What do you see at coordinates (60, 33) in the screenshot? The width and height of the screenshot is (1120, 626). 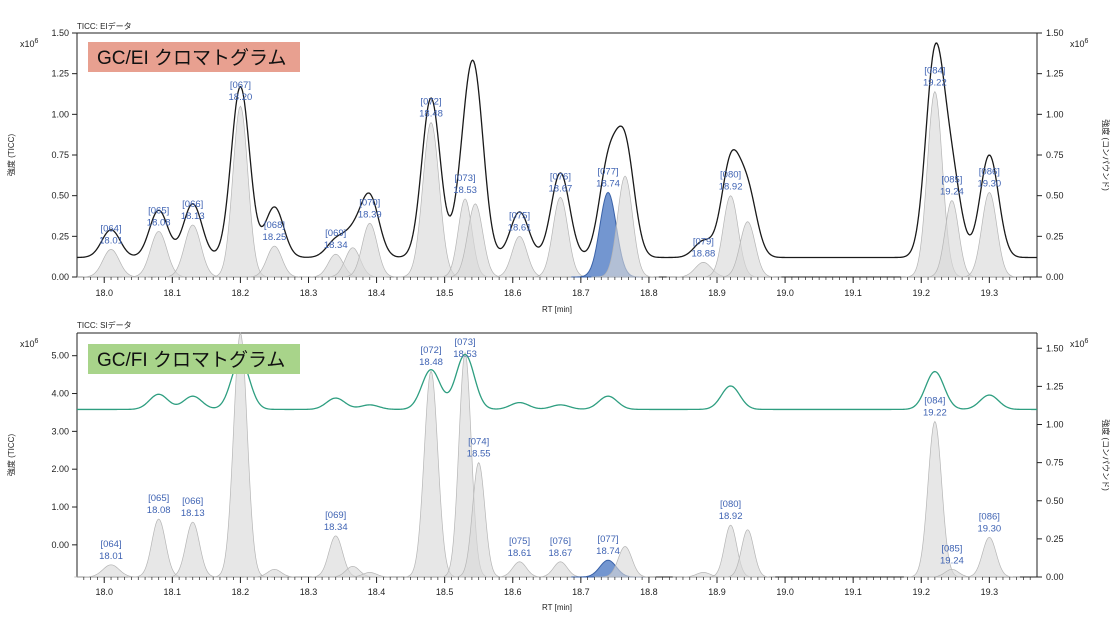 I see `left-y-tick-label: 1.50` at bounding box center [60, 33].